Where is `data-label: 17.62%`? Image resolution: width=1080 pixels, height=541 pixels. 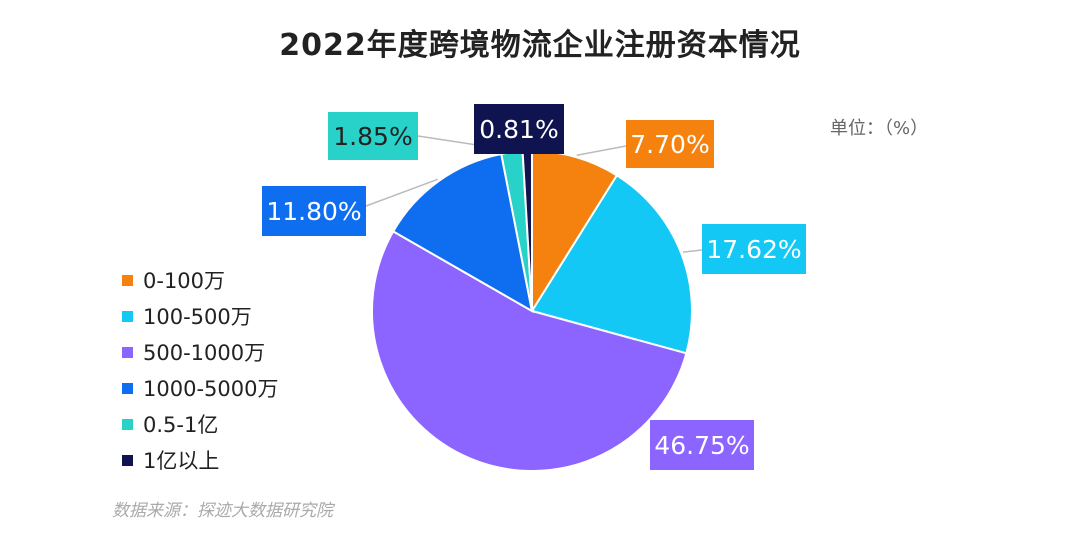 data-label: 17.62% is located at coordinates (753, 249).